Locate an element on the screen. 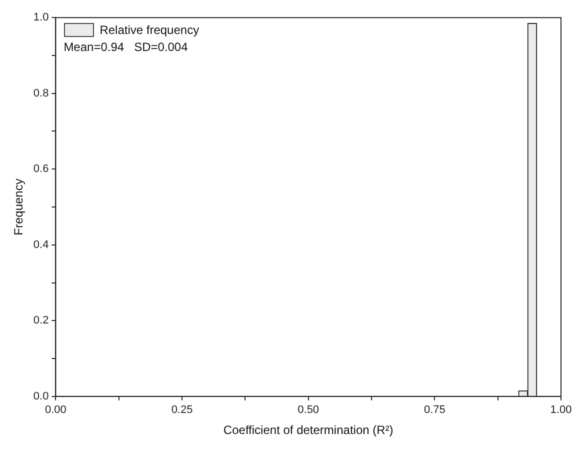 The height and width of the screenshot is (450, 587). x-tick-label: 0.25 is located at coordinates (182, 410).